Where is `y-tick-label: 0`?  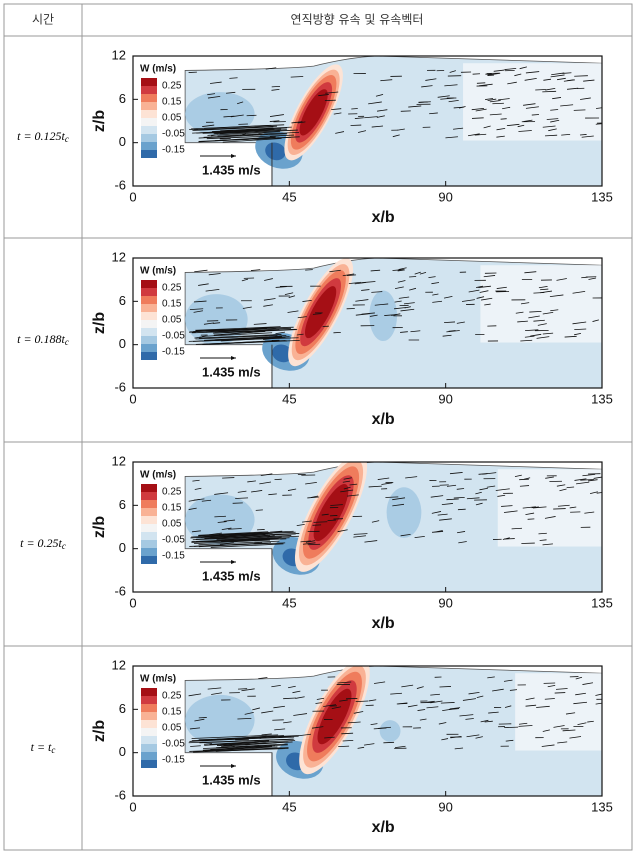 y-tick-label: 0 is located at coordinates (122, 343).